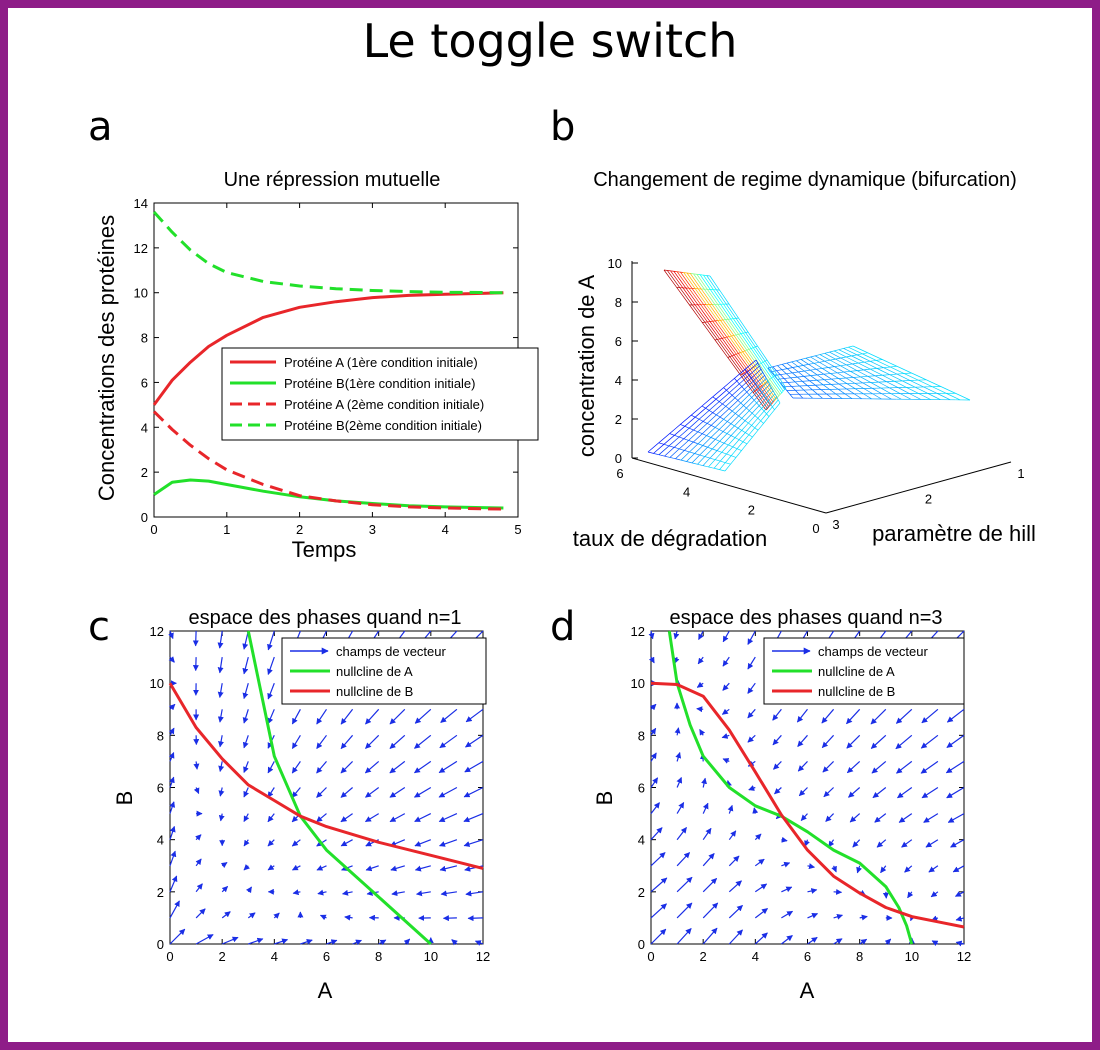  Describe the element at coordinates (383, 425) in the screenshot. I see `legend-entry: Protéine B(2ème condition initiale)` at that location.